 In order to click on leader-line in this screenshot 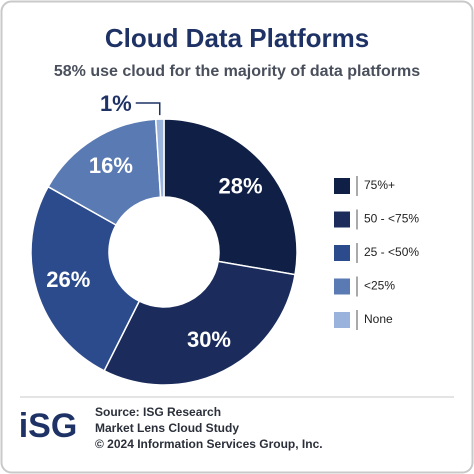, I will do `click(148, 109)`.